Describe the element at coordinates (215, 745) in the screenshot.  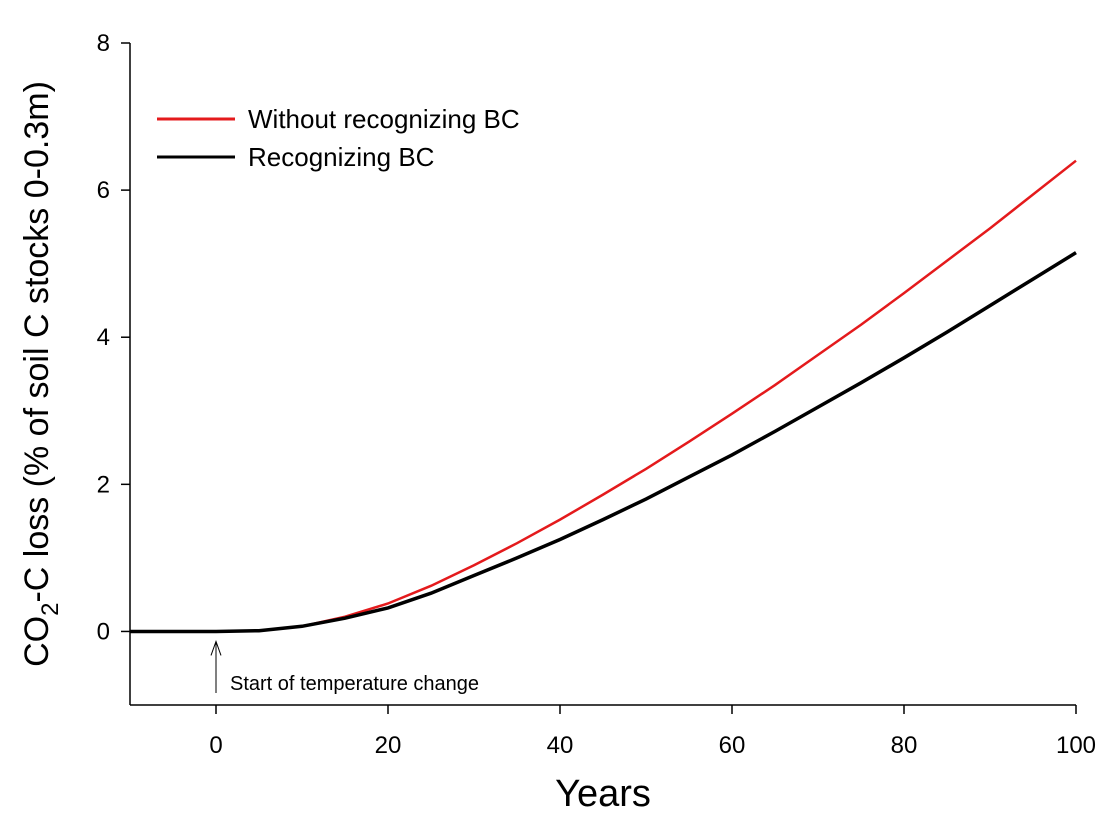
I see `x-tick-label: 0` at that location.